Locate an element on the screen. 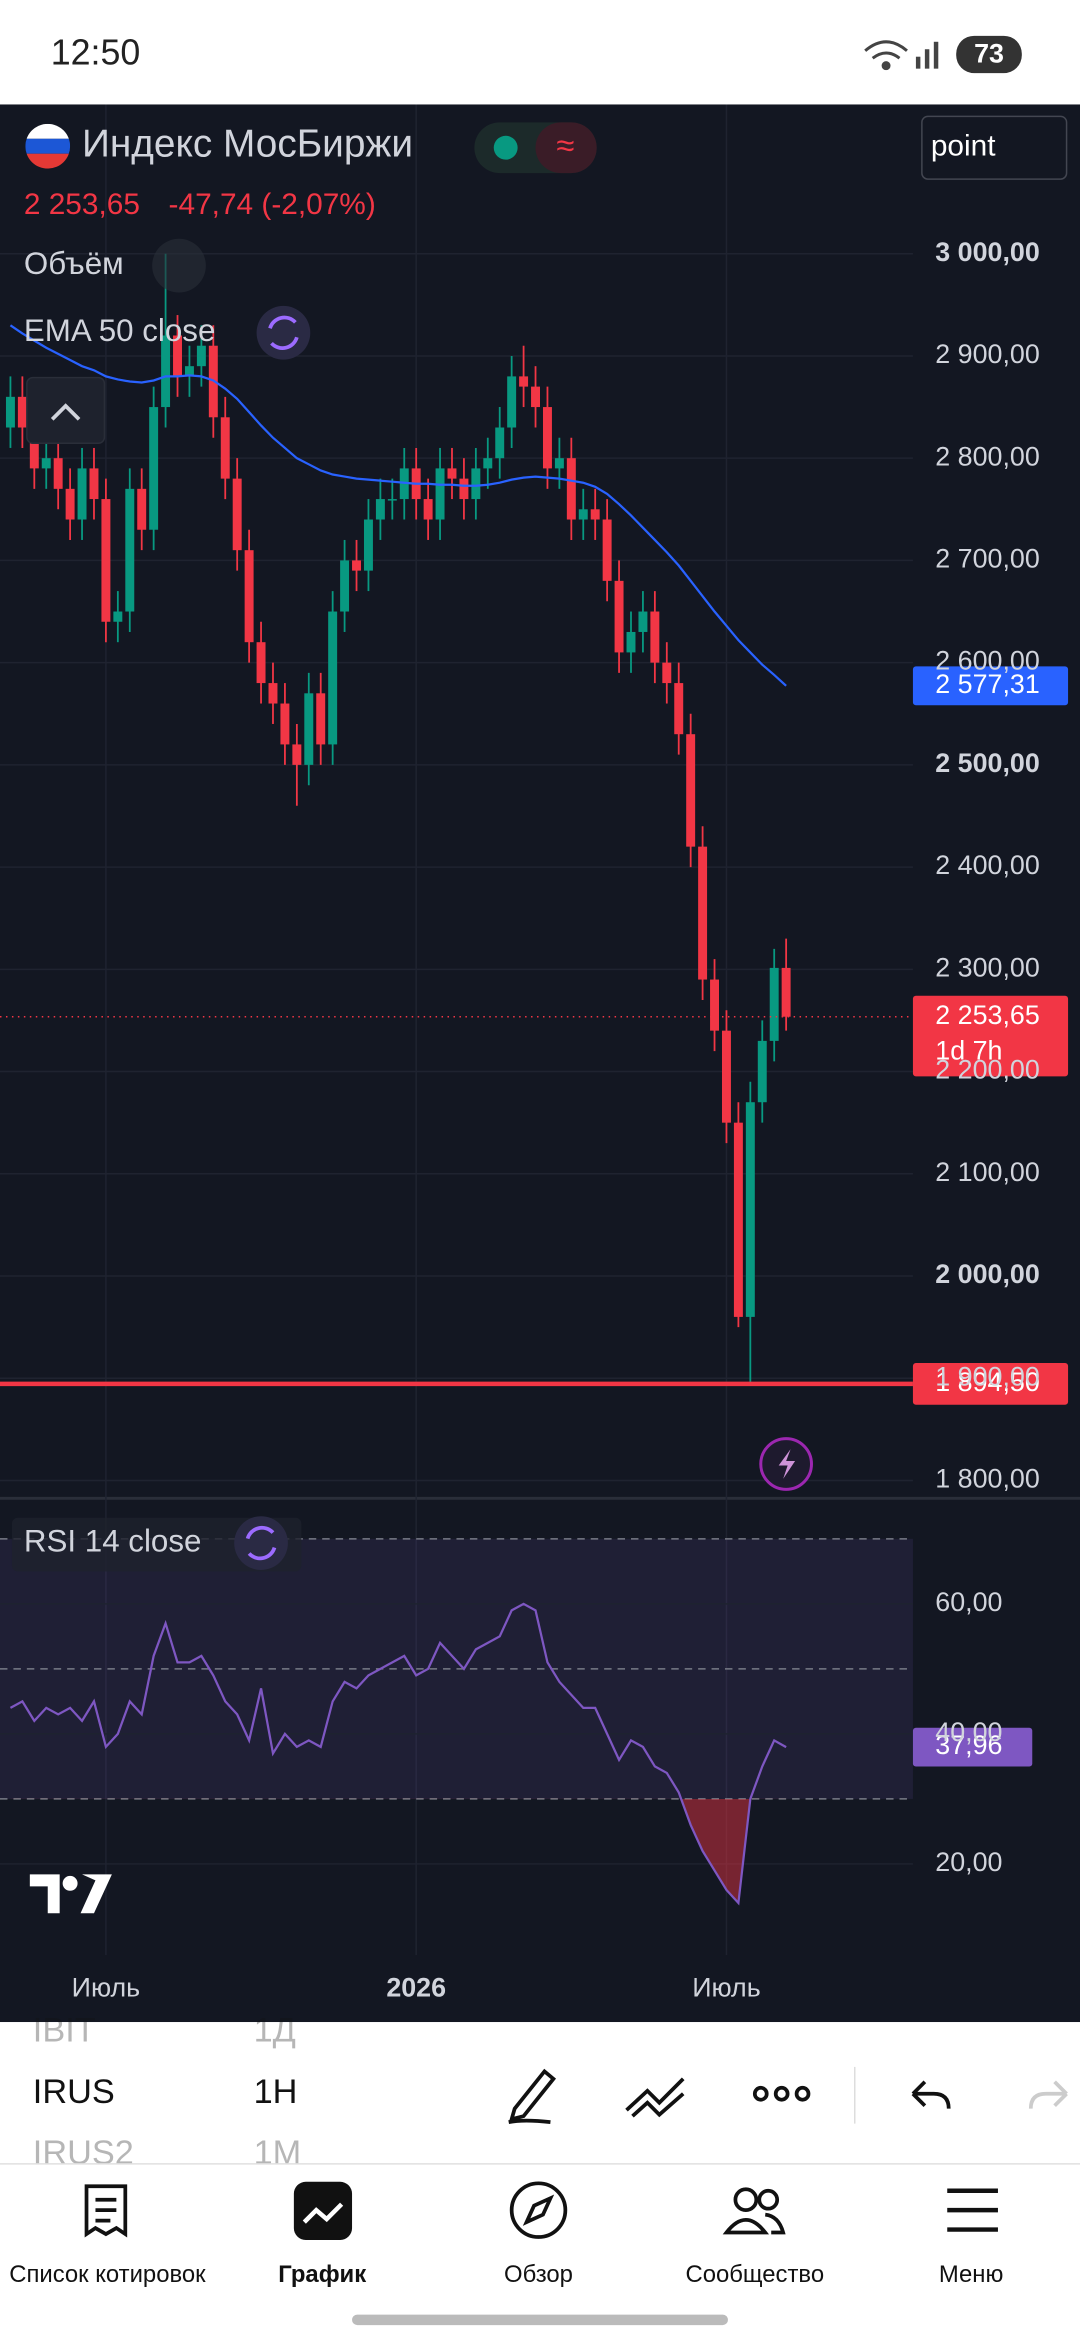 The image size is (1080, 2340). status-bar is located at coordinates (540, 52).